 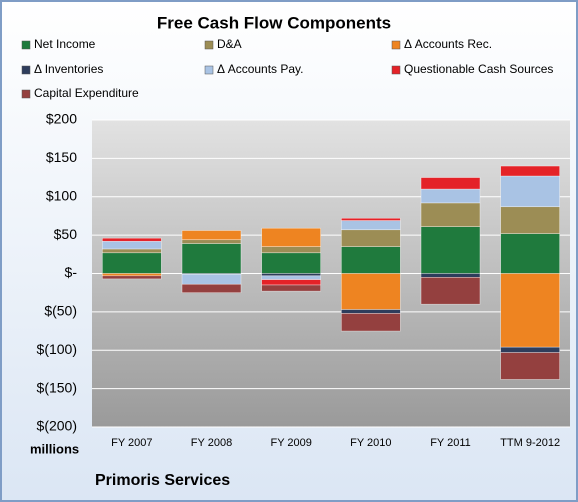 I want to click on y-tick-label: $200, so click(x=61, y=119).